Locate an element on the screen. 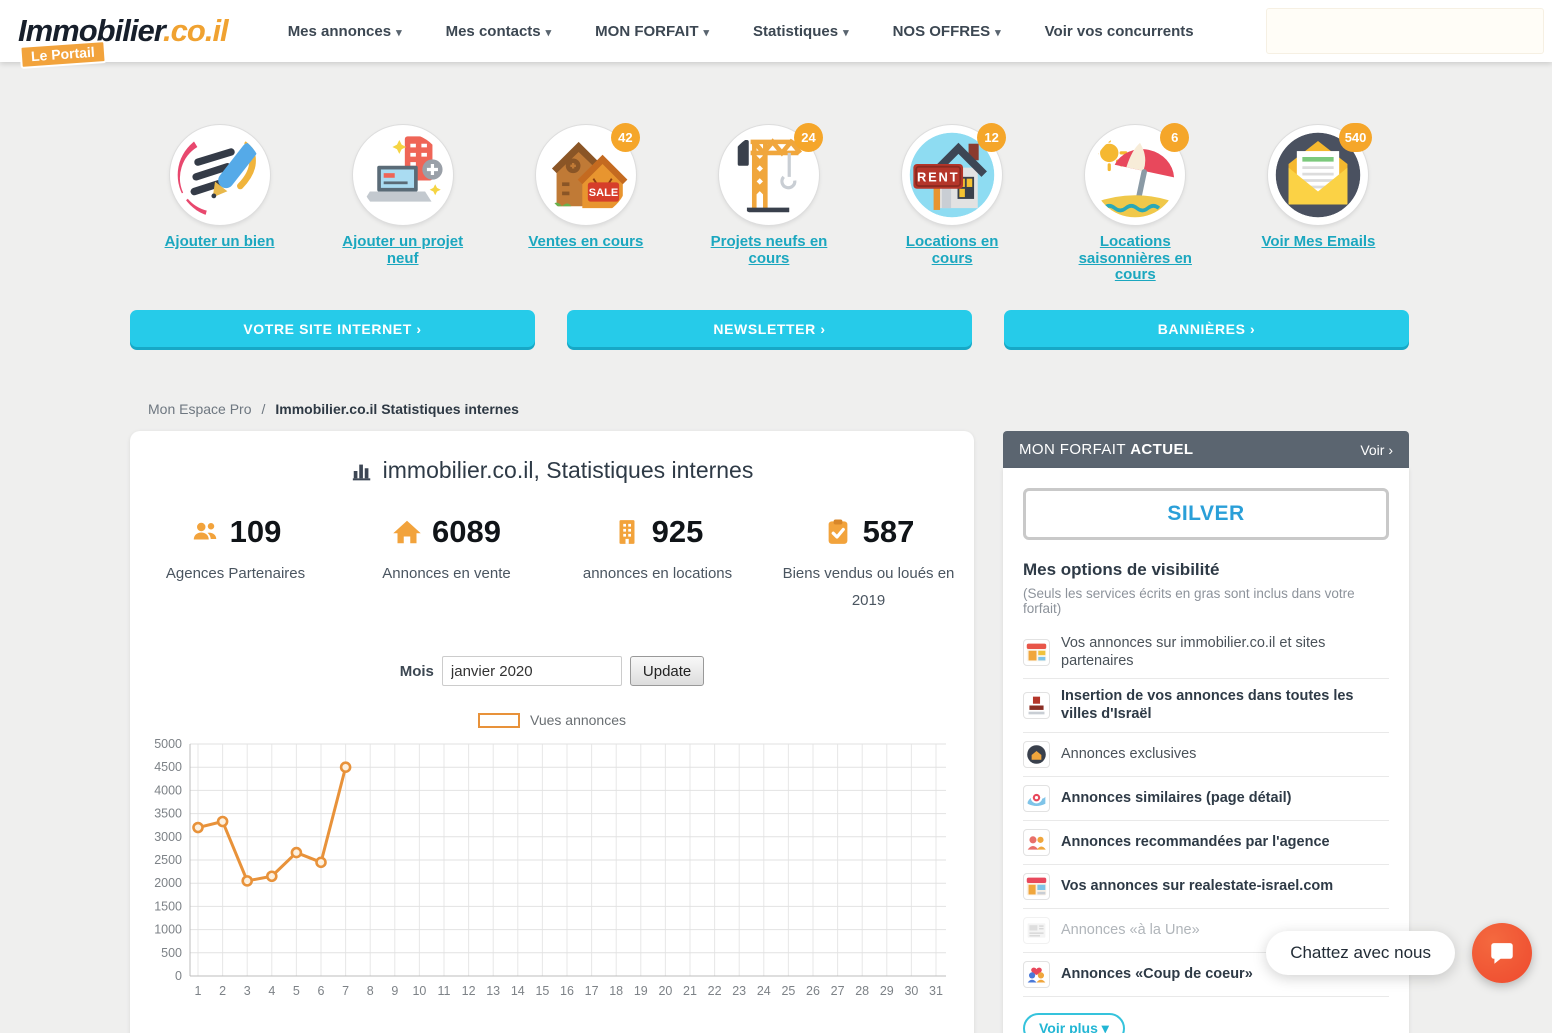  svg-text: 16 is located at coordinates (567, 991).